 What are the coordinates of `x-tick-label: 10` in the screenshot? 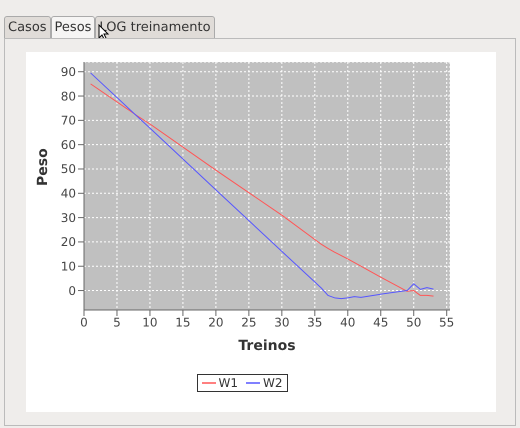 It's located at (150, 323).